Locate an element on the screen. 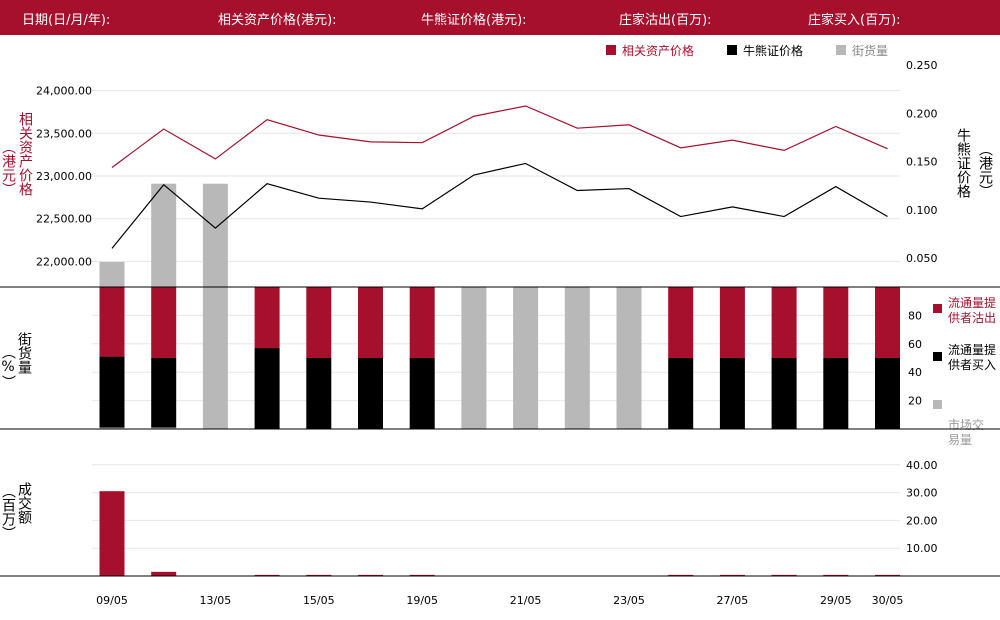 Image resolution: width=1000 pixels, height=620 pixels. mid-tick-label: 40 is located at coordinates (915, 372).